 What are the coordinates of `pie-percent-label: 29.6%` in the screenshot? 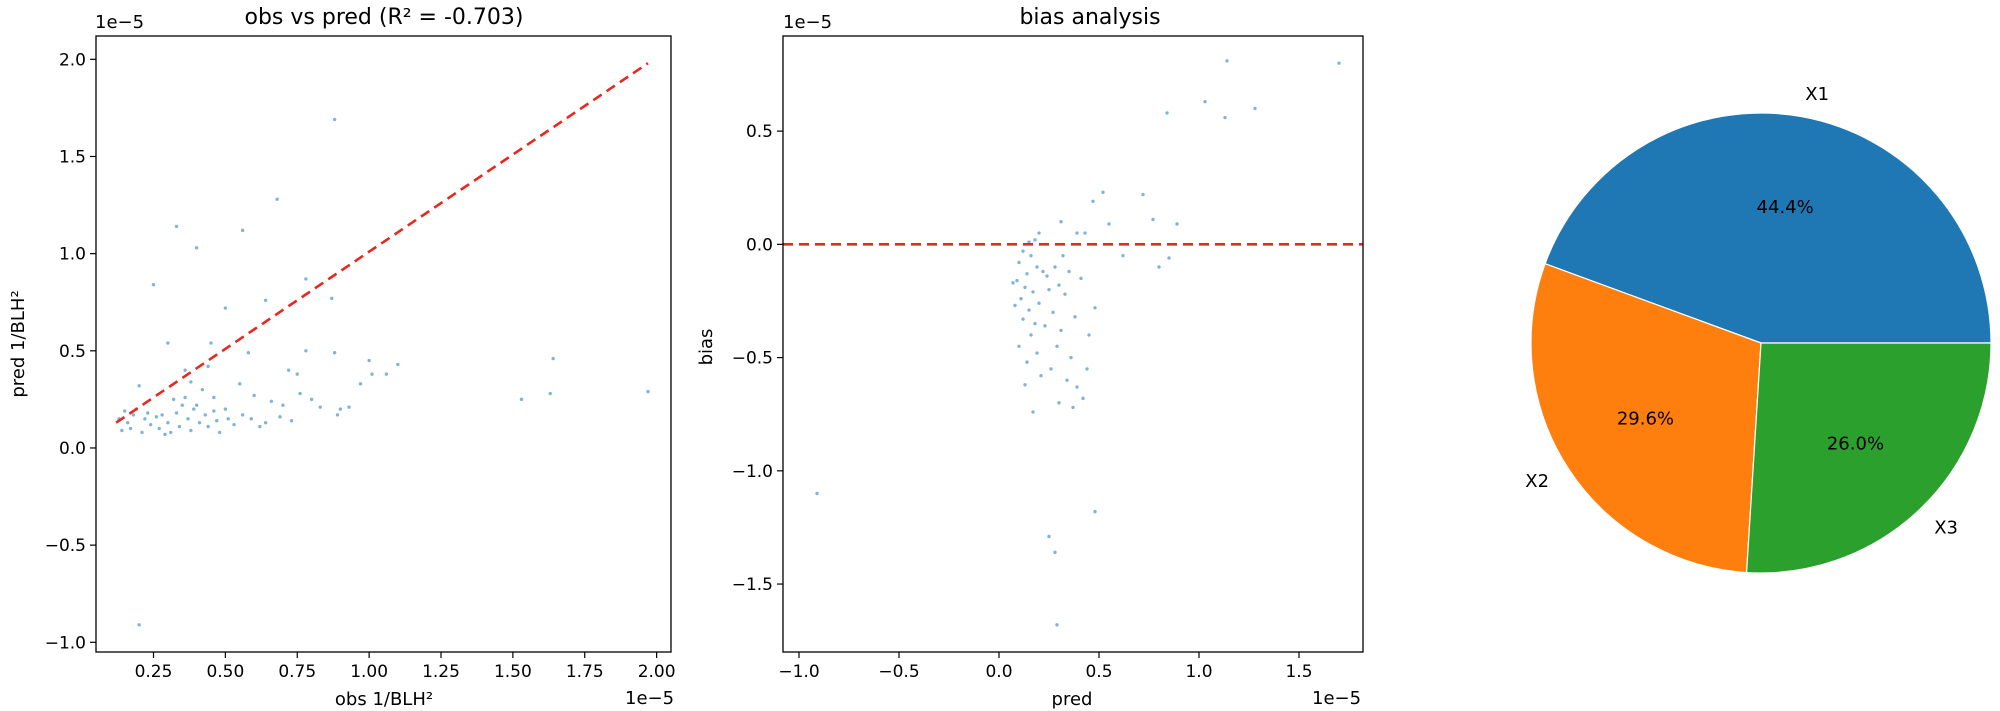 It's located at (1645, 418).